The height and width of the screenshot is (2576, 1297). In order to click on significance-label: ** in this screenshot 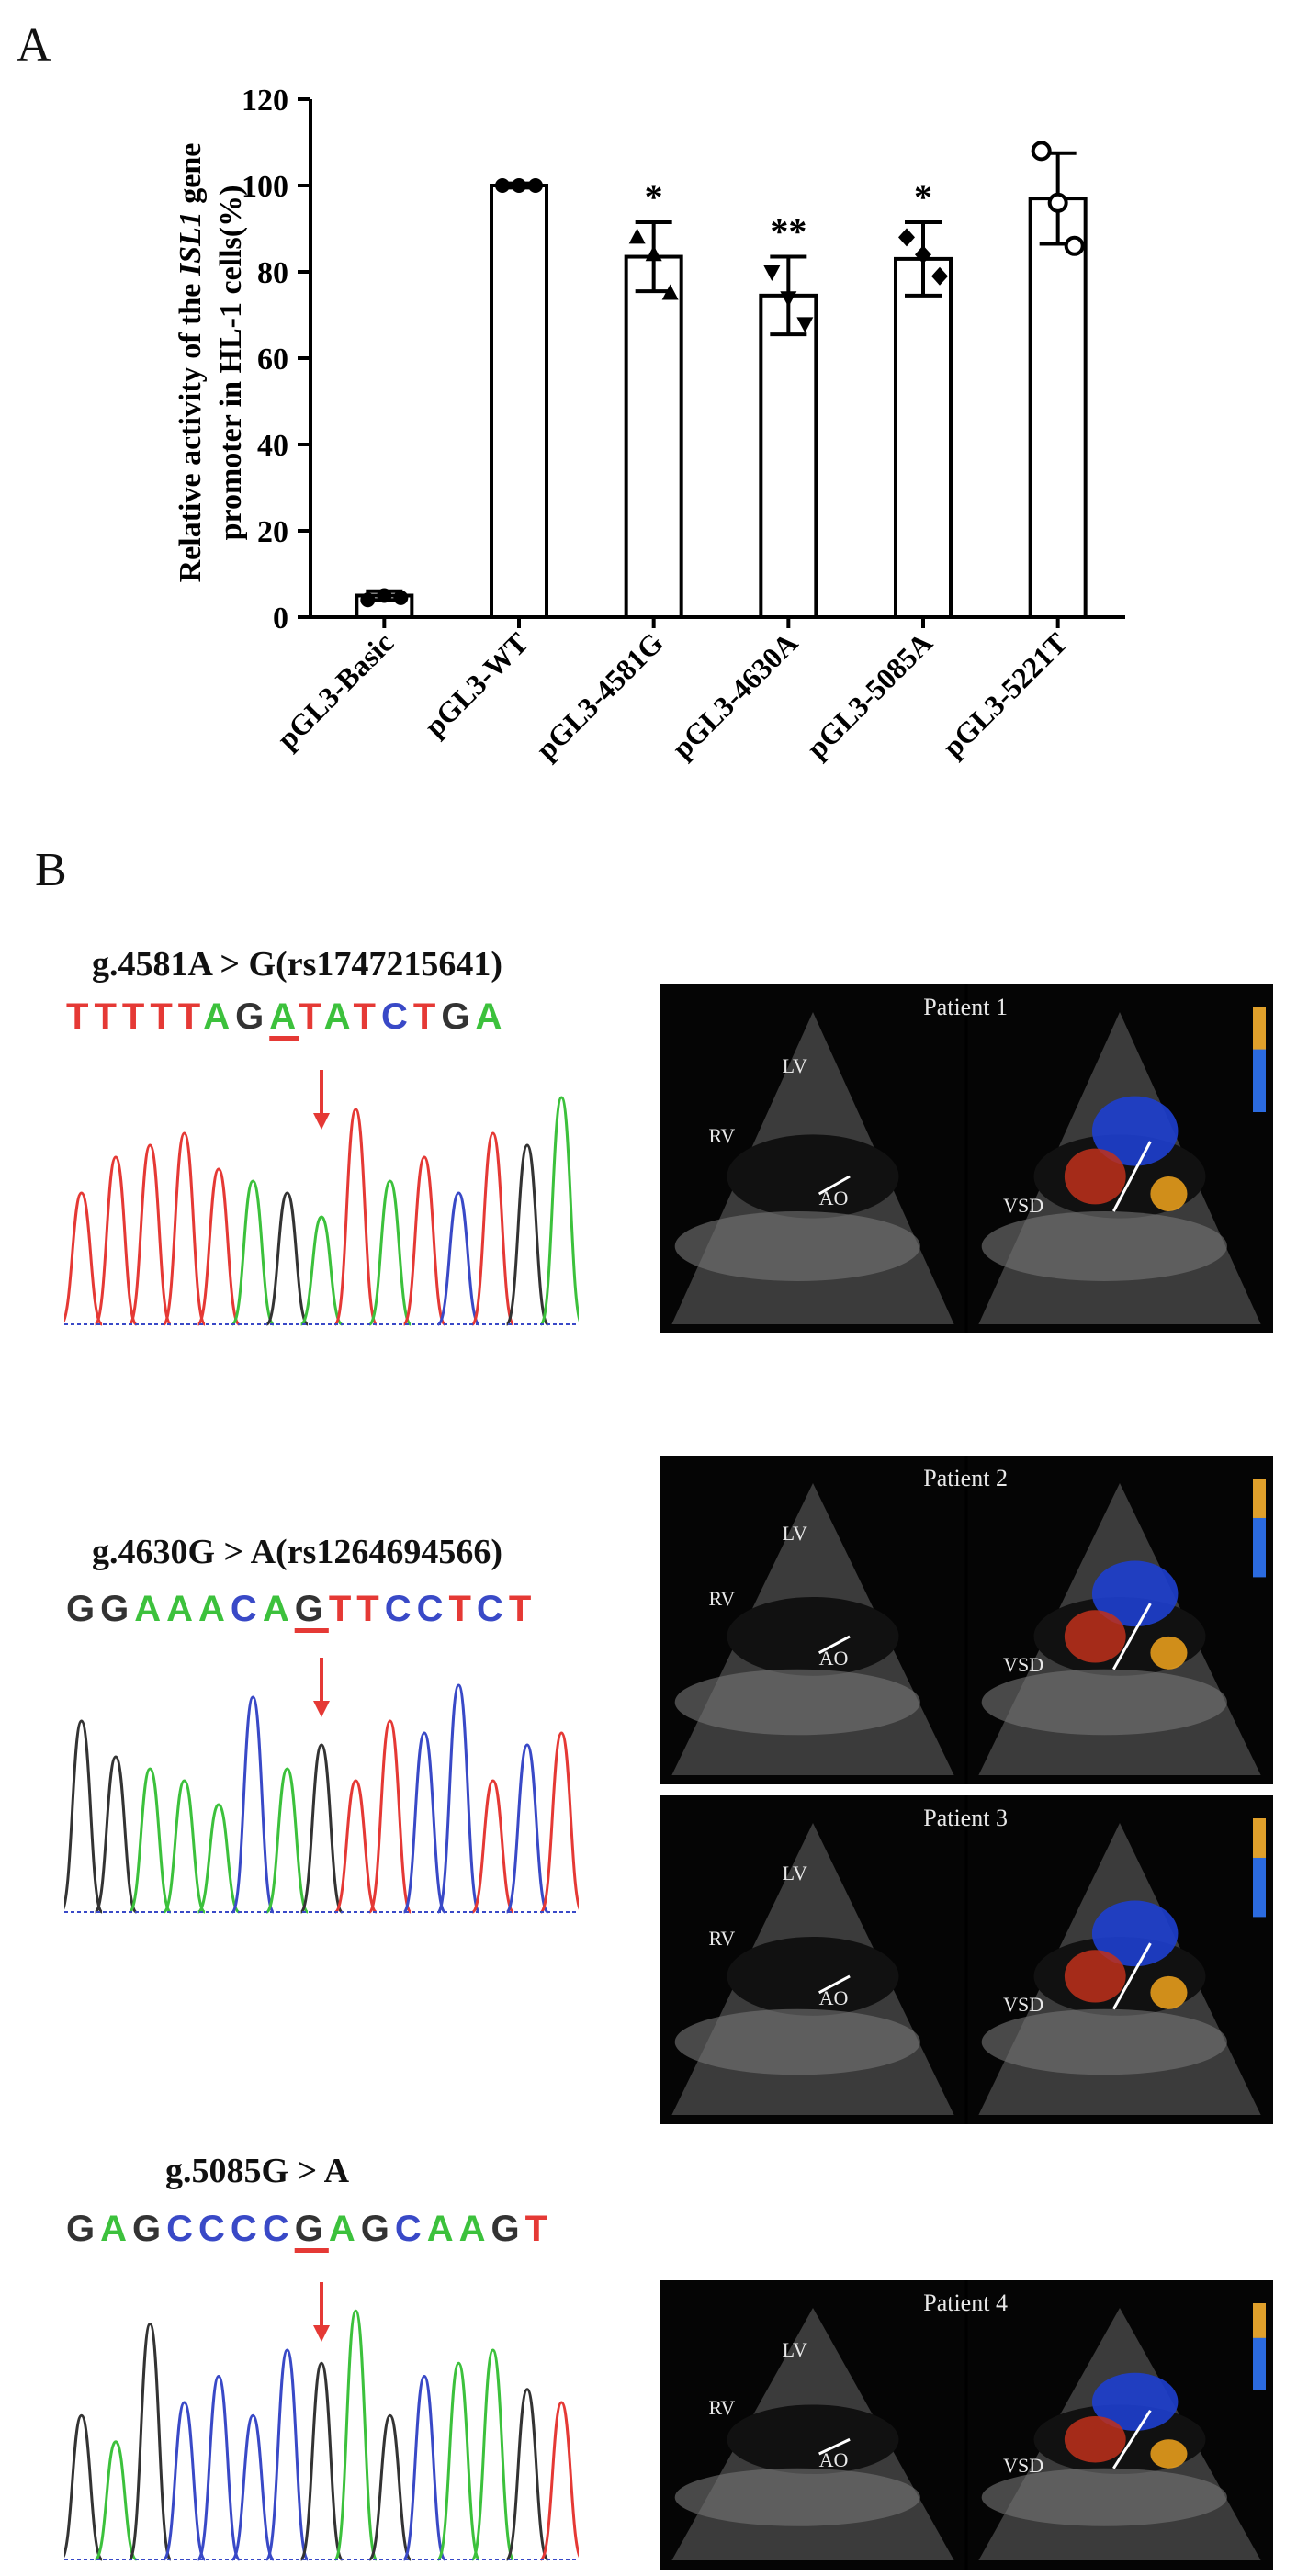, I will do `click(788, 232)`.